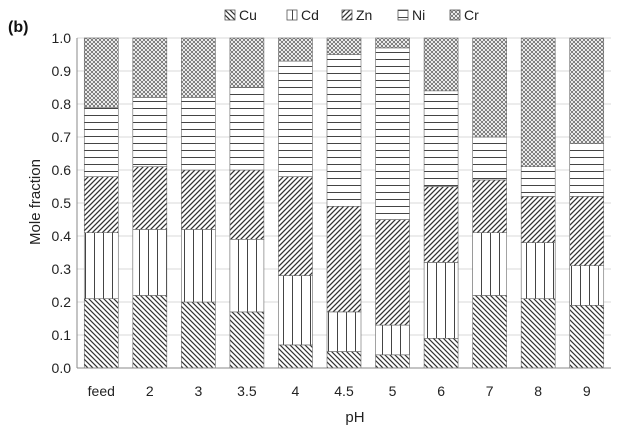 The height and width of the screenshot is (429, 621). What do you see at coordinates (62, 335) in the screenshot?
I see `y-tick-label: 0.1` at bounding box center [62, 335].